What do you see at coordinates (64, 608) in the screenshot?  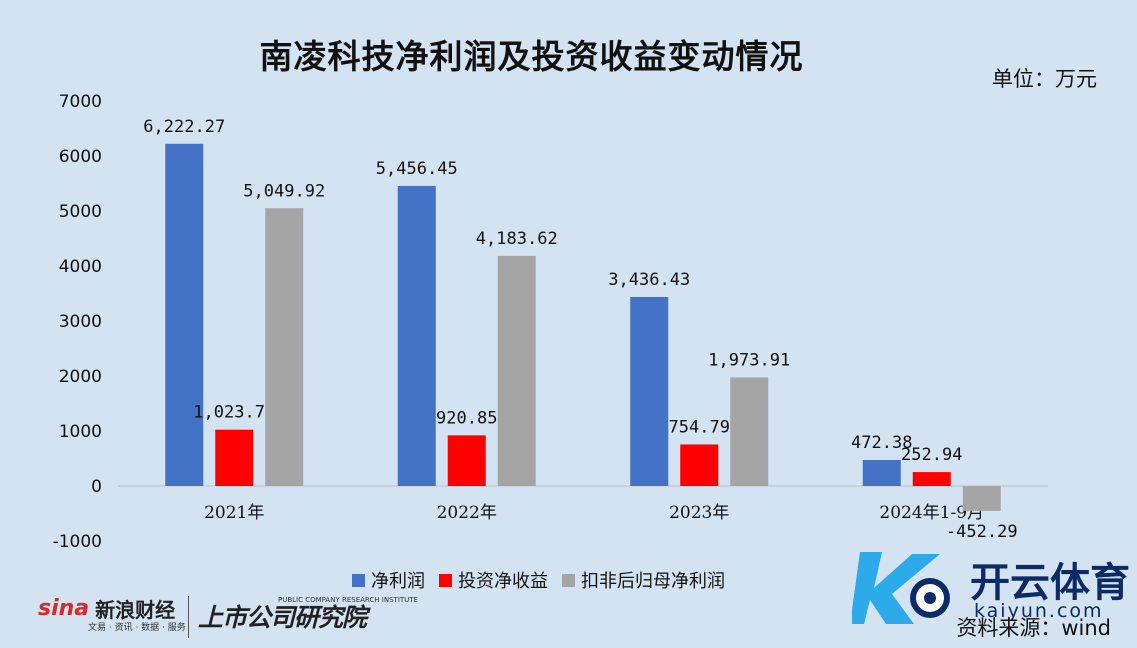 I see `sina-eye-icon: sina` at bounding box center [64, 608].